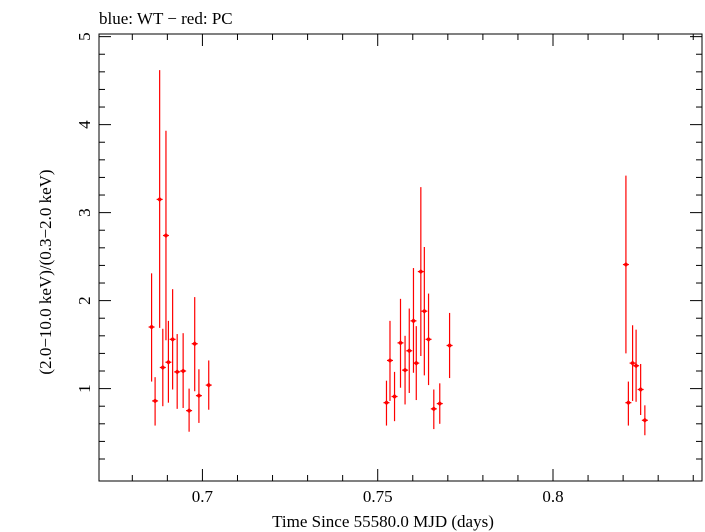 The width and height of the screenshot is (705, 532). What do you see at coordinates (45, 271) in the screenshot?
I see `y-axis-label: (2.0−10.0 keV)/(0.3−2.0 keV)` at bounding box center [45, 271].